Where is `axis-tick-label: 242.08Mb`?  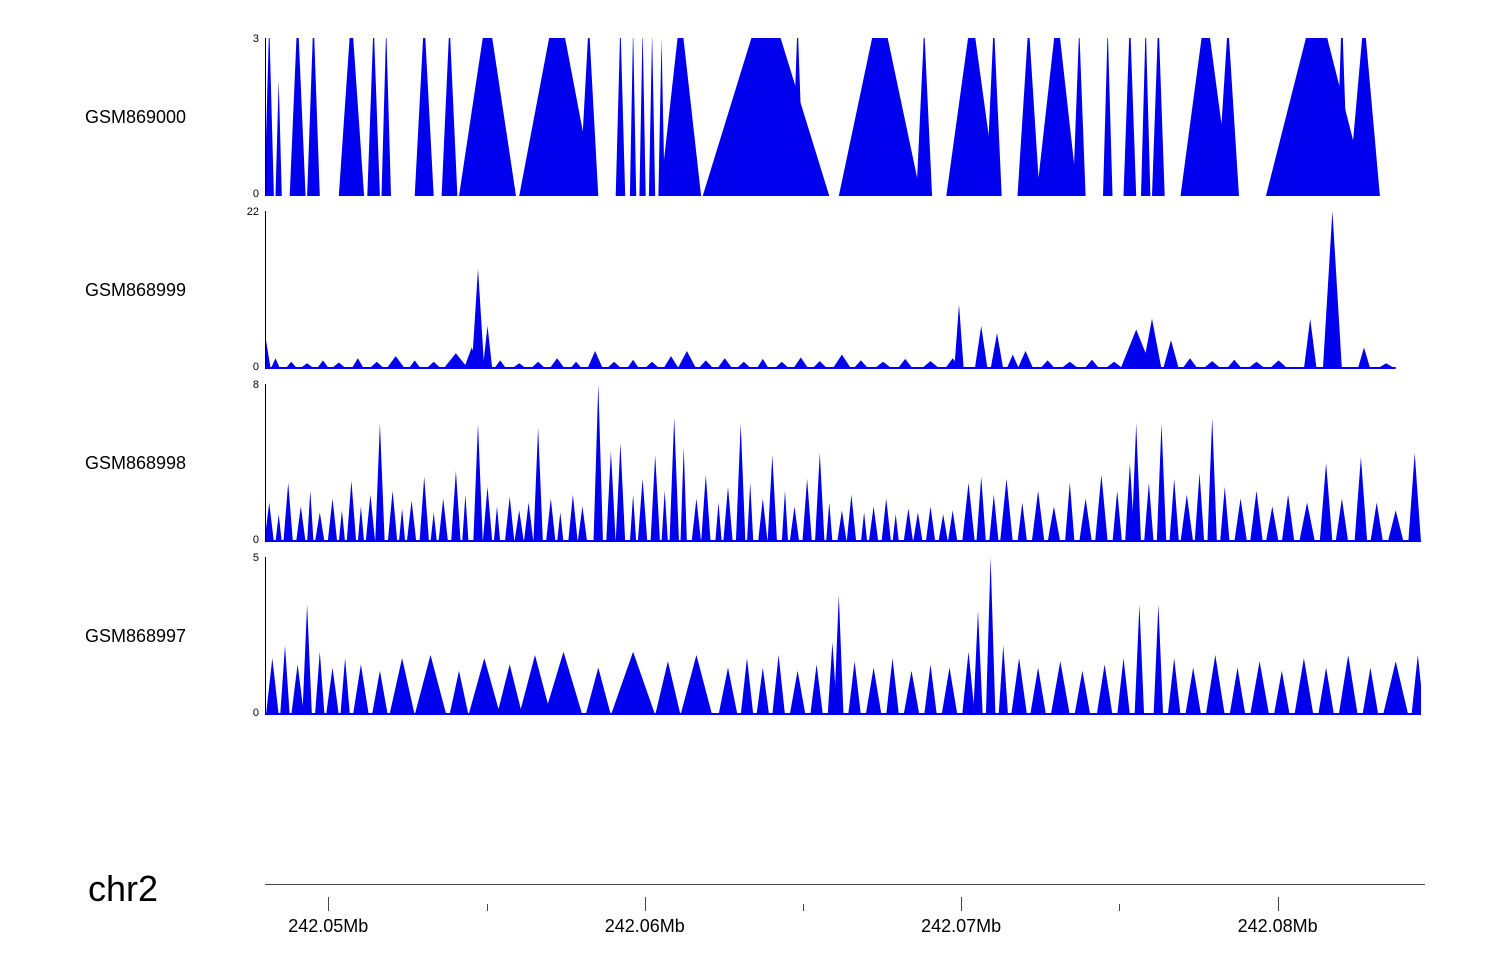
axis-tick-label: 242.08Mb is located at coordinates (1277, 926).